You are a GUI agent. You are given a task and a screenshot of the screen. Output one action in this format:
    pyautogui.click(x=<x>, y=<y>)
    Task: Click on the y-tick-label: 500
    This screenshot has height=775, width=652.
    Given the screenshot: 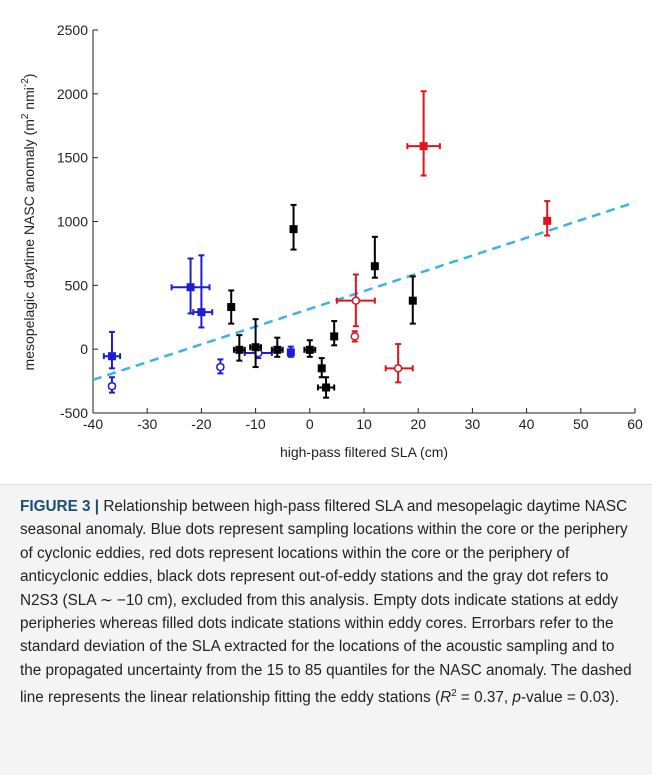 What is the action you would take?
    pyautogui.click(x=77, y=285)
    